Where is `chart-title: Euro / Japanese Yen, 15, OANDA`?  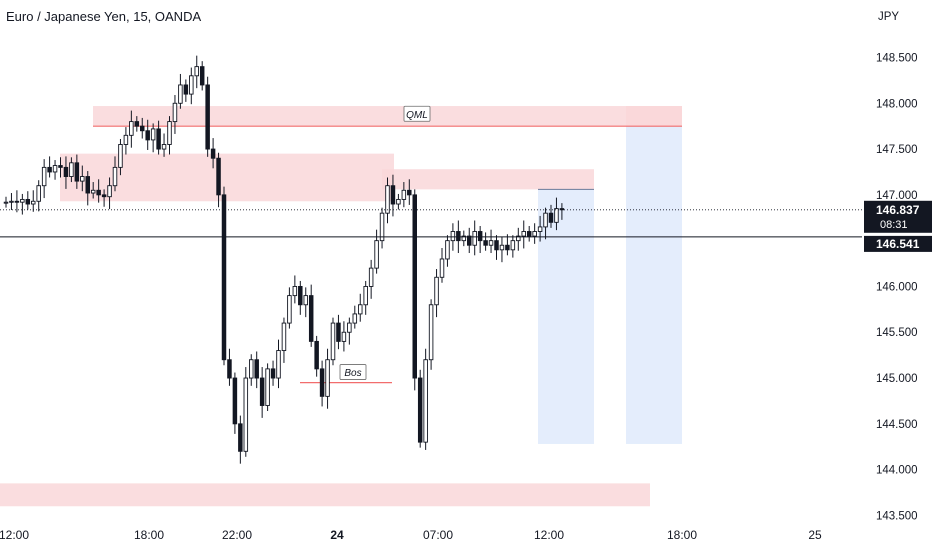 chart-title: Euro / Japanese Yen, 15, OANDA is located at coordinates (104, 16).